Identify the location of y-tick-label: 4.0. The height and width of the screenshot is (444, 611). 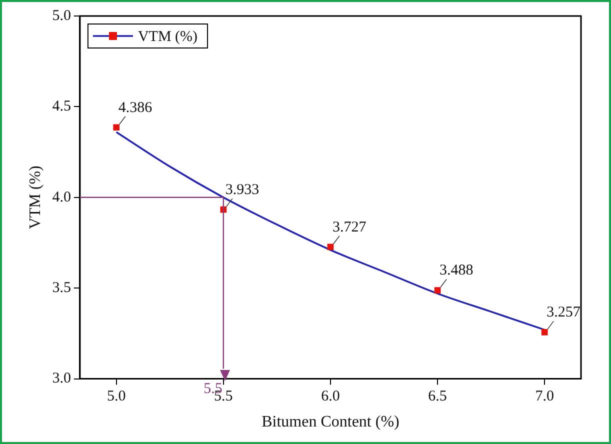
(61, 197).